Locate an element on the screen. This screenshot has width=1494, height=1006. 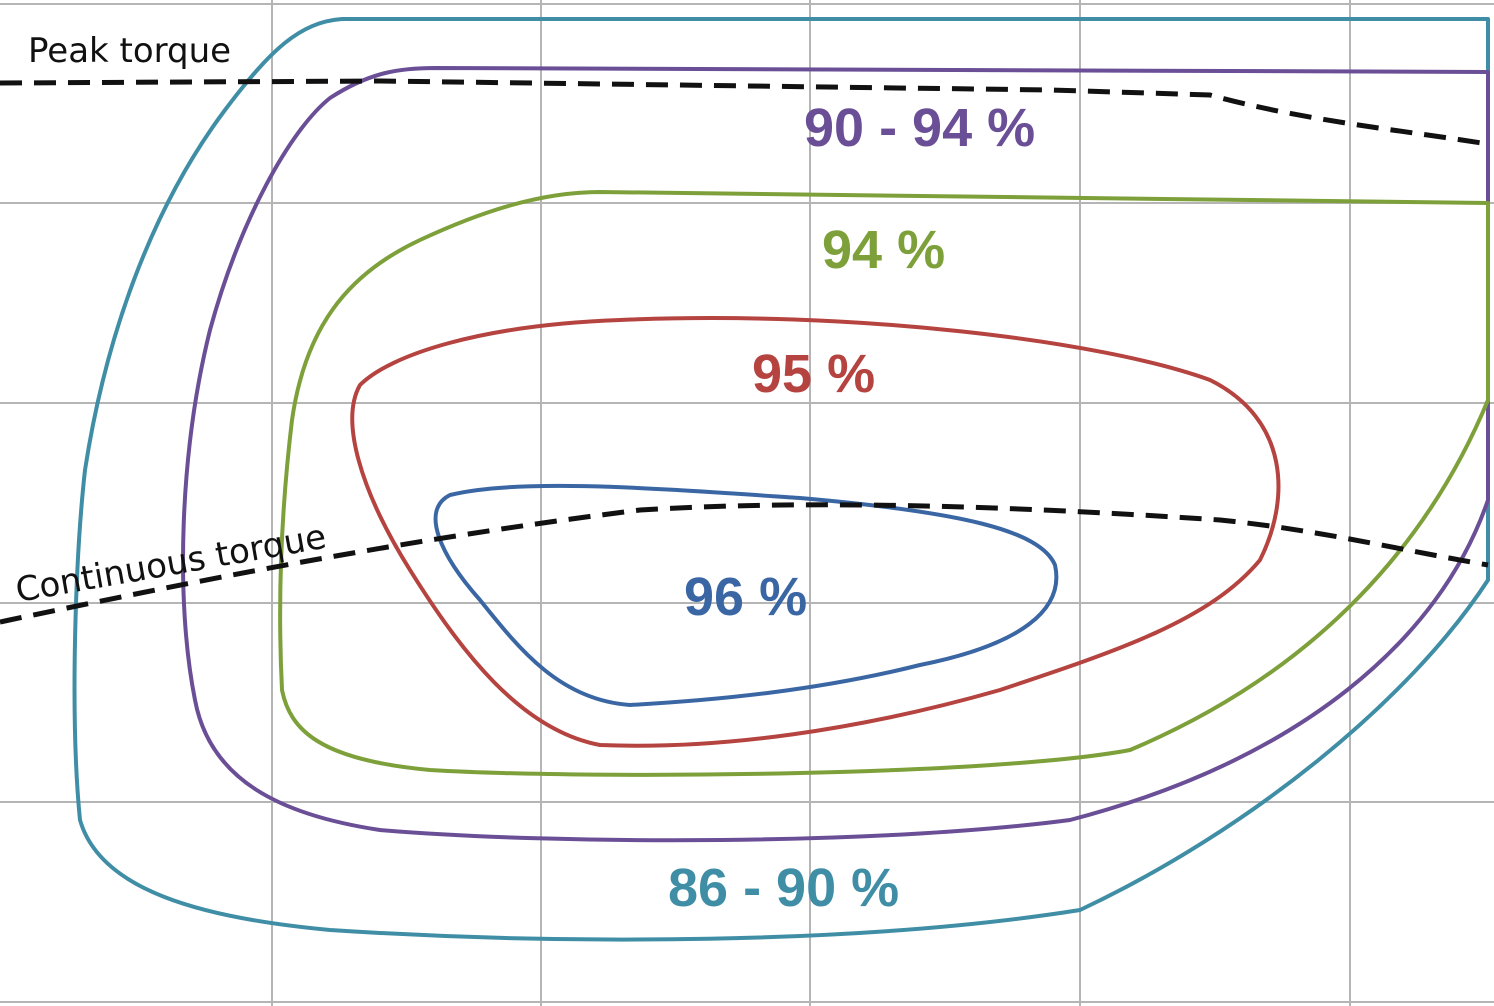
label-95: 95 % is located at coordinates (813, 374).